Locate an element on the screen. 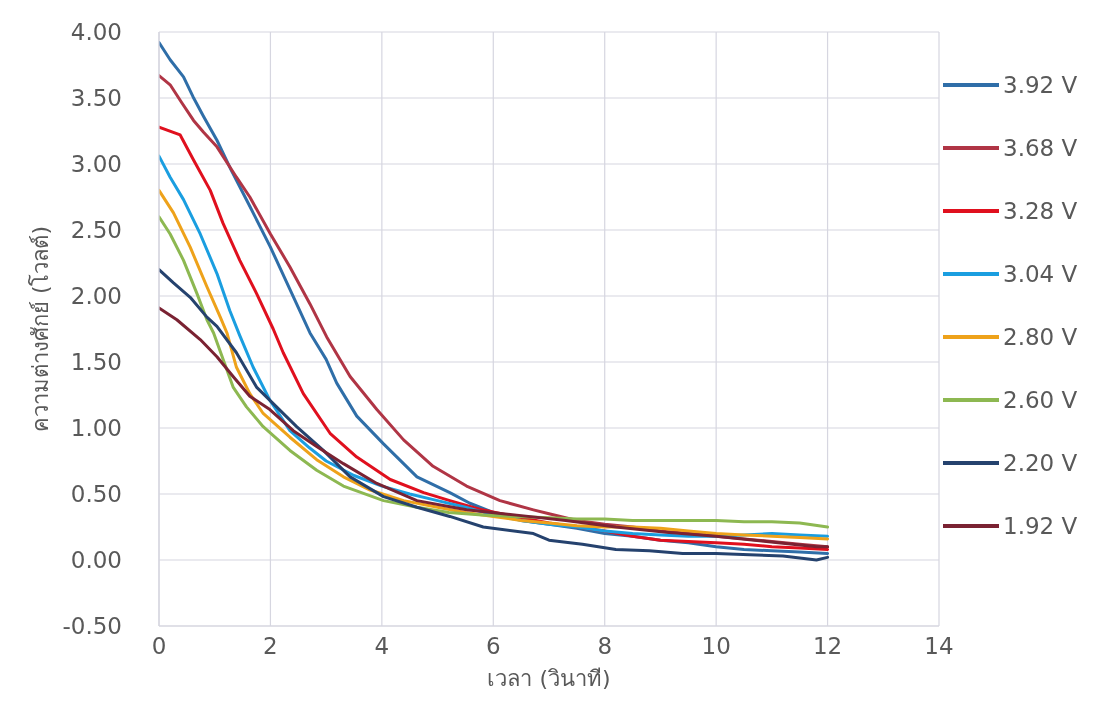 This screenshot has width=1117, height=714. legend-label: 3.68 V is located at coordinates (1040, 147).